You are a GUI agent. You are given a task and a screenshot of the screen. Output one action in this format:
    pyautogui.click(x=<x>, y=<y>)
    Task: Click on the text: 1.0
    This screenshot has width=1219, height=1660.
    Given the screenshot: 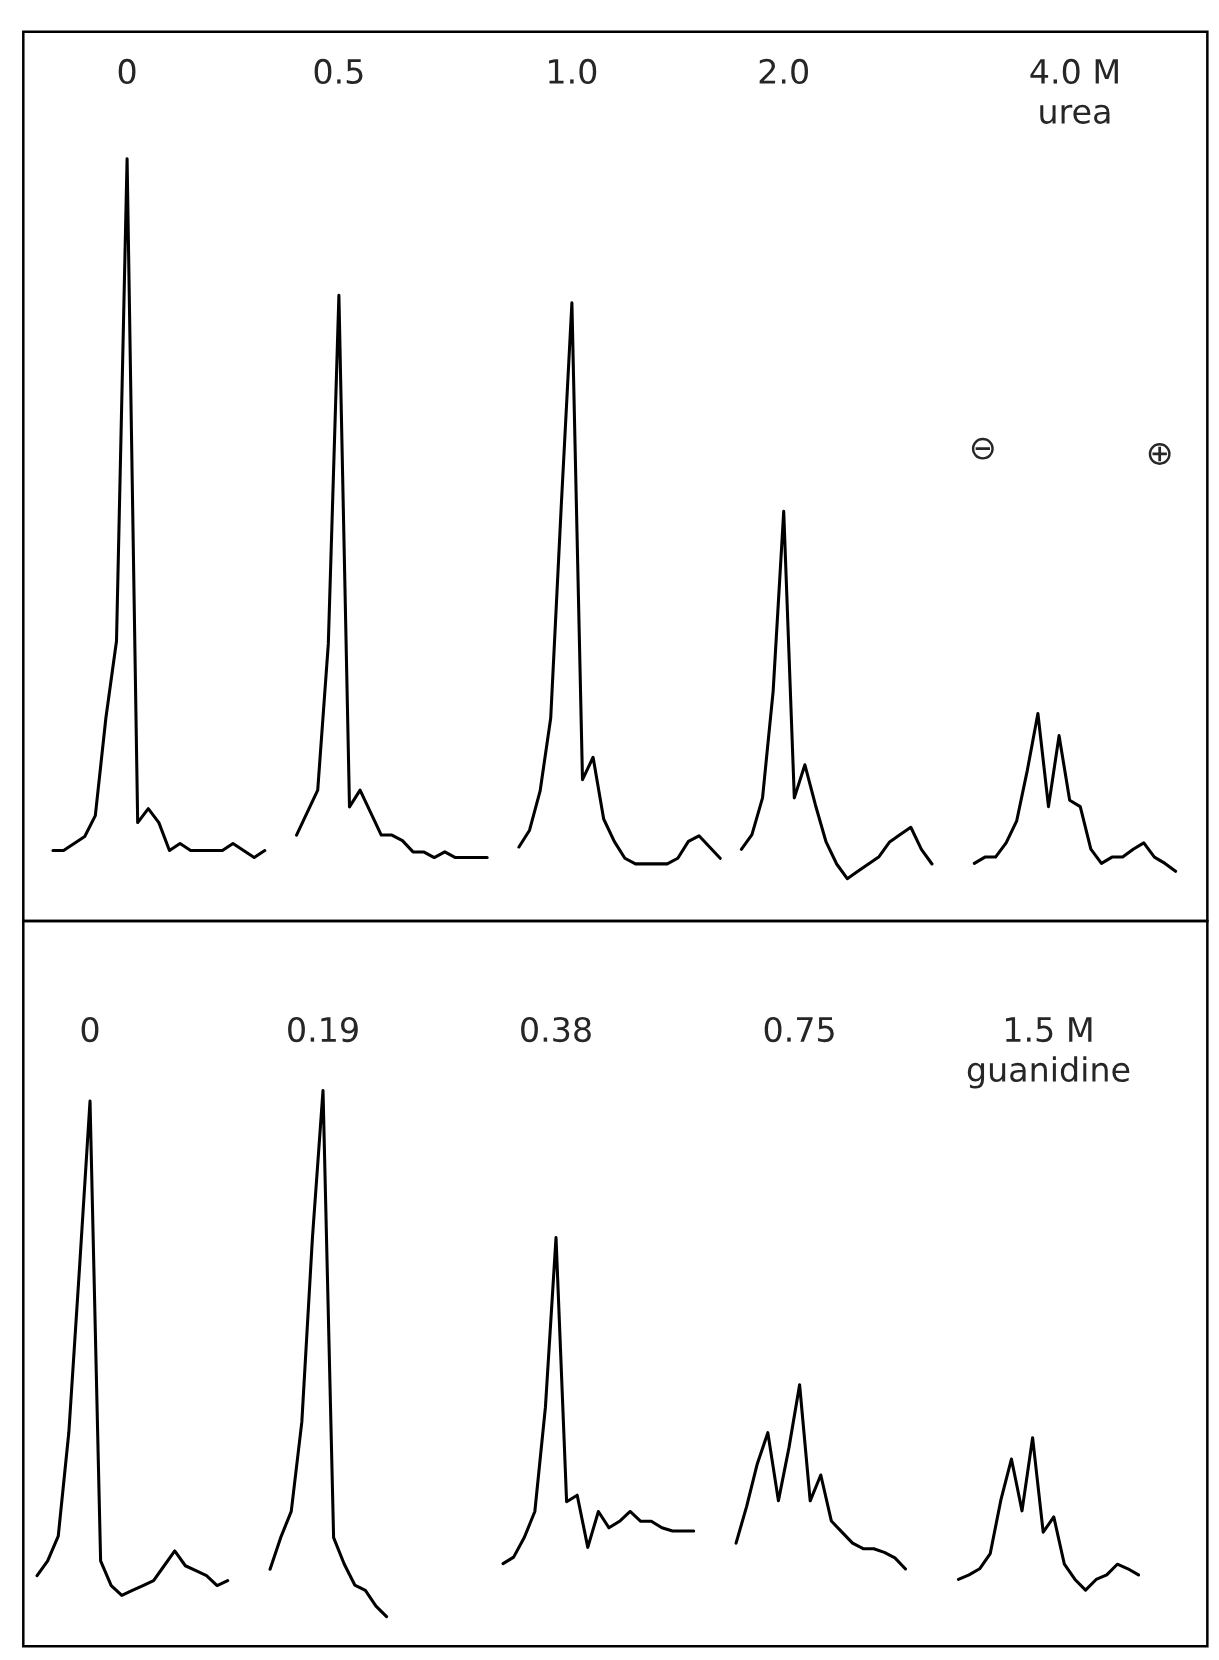 What is the action you would take?
    pyautogui.click(x=573, y=71)
    